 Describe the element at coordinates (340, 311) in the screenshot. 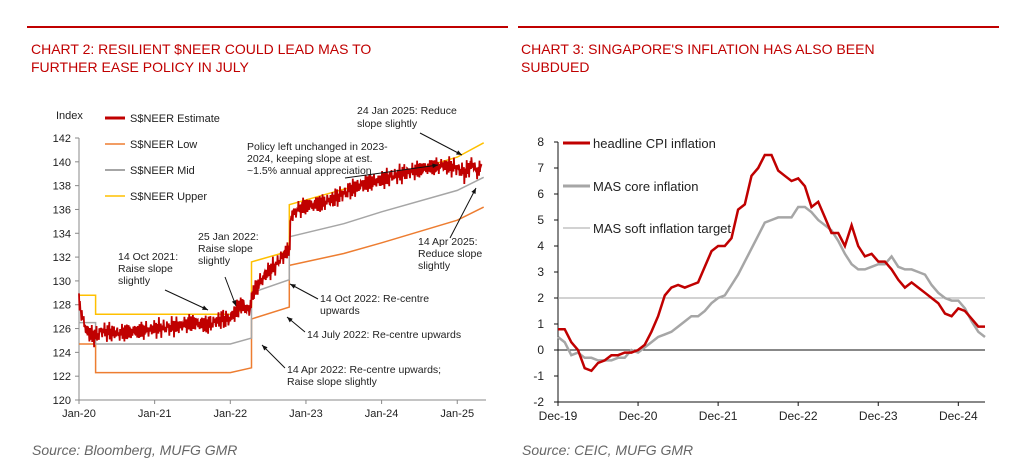

I see `chart2-annotation-6-line: upwards` at that location.